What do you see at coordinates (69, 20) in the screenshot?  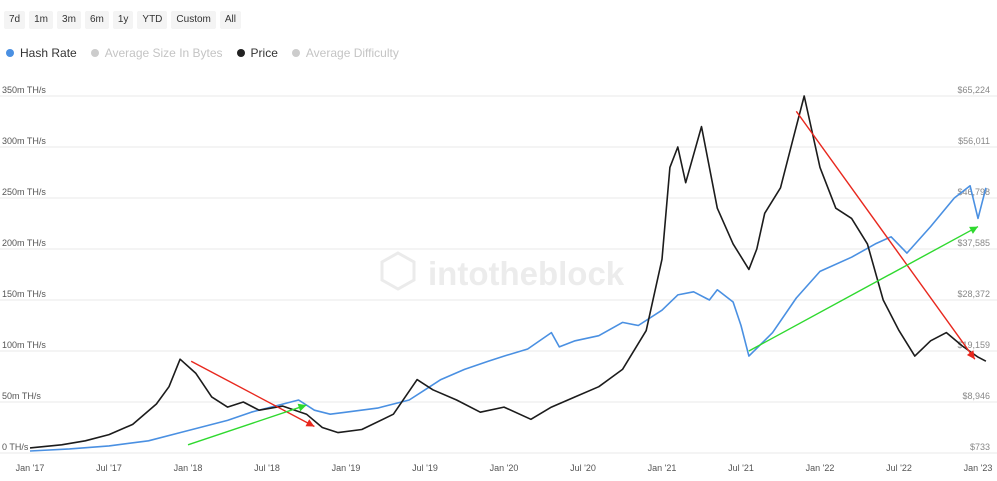 I see `range-3m-button: 3m` at bounding box center [69, 20].